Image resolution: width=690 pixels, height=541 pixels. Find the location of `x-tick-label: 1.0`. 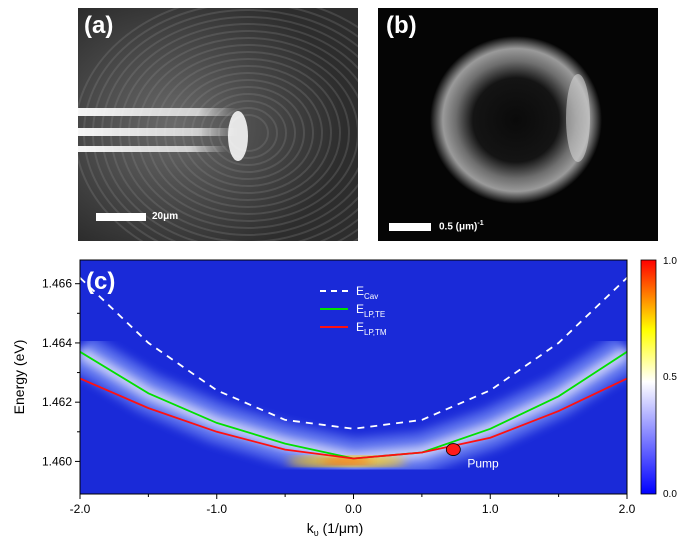

x-tick-label: 1.0 is located at coordinates (490, 509).